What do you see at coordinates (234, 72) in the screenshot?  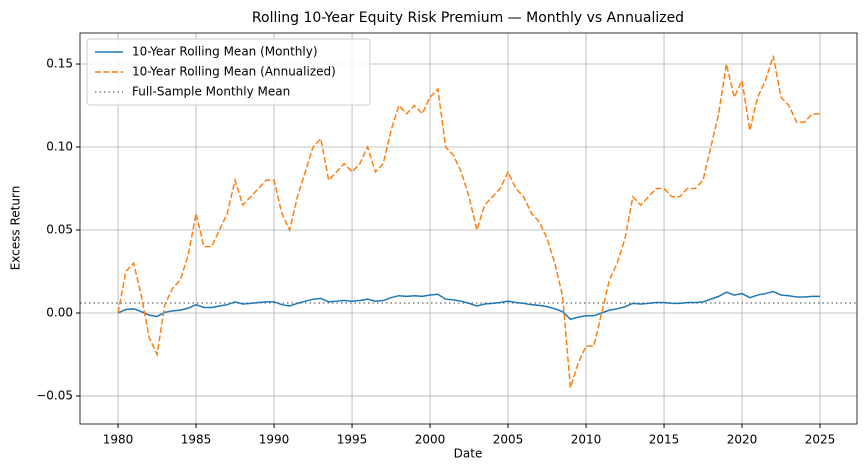 I see `legend-label: 10-Year Rolling Mean (Annualized)` at bounding box center [234, 72].